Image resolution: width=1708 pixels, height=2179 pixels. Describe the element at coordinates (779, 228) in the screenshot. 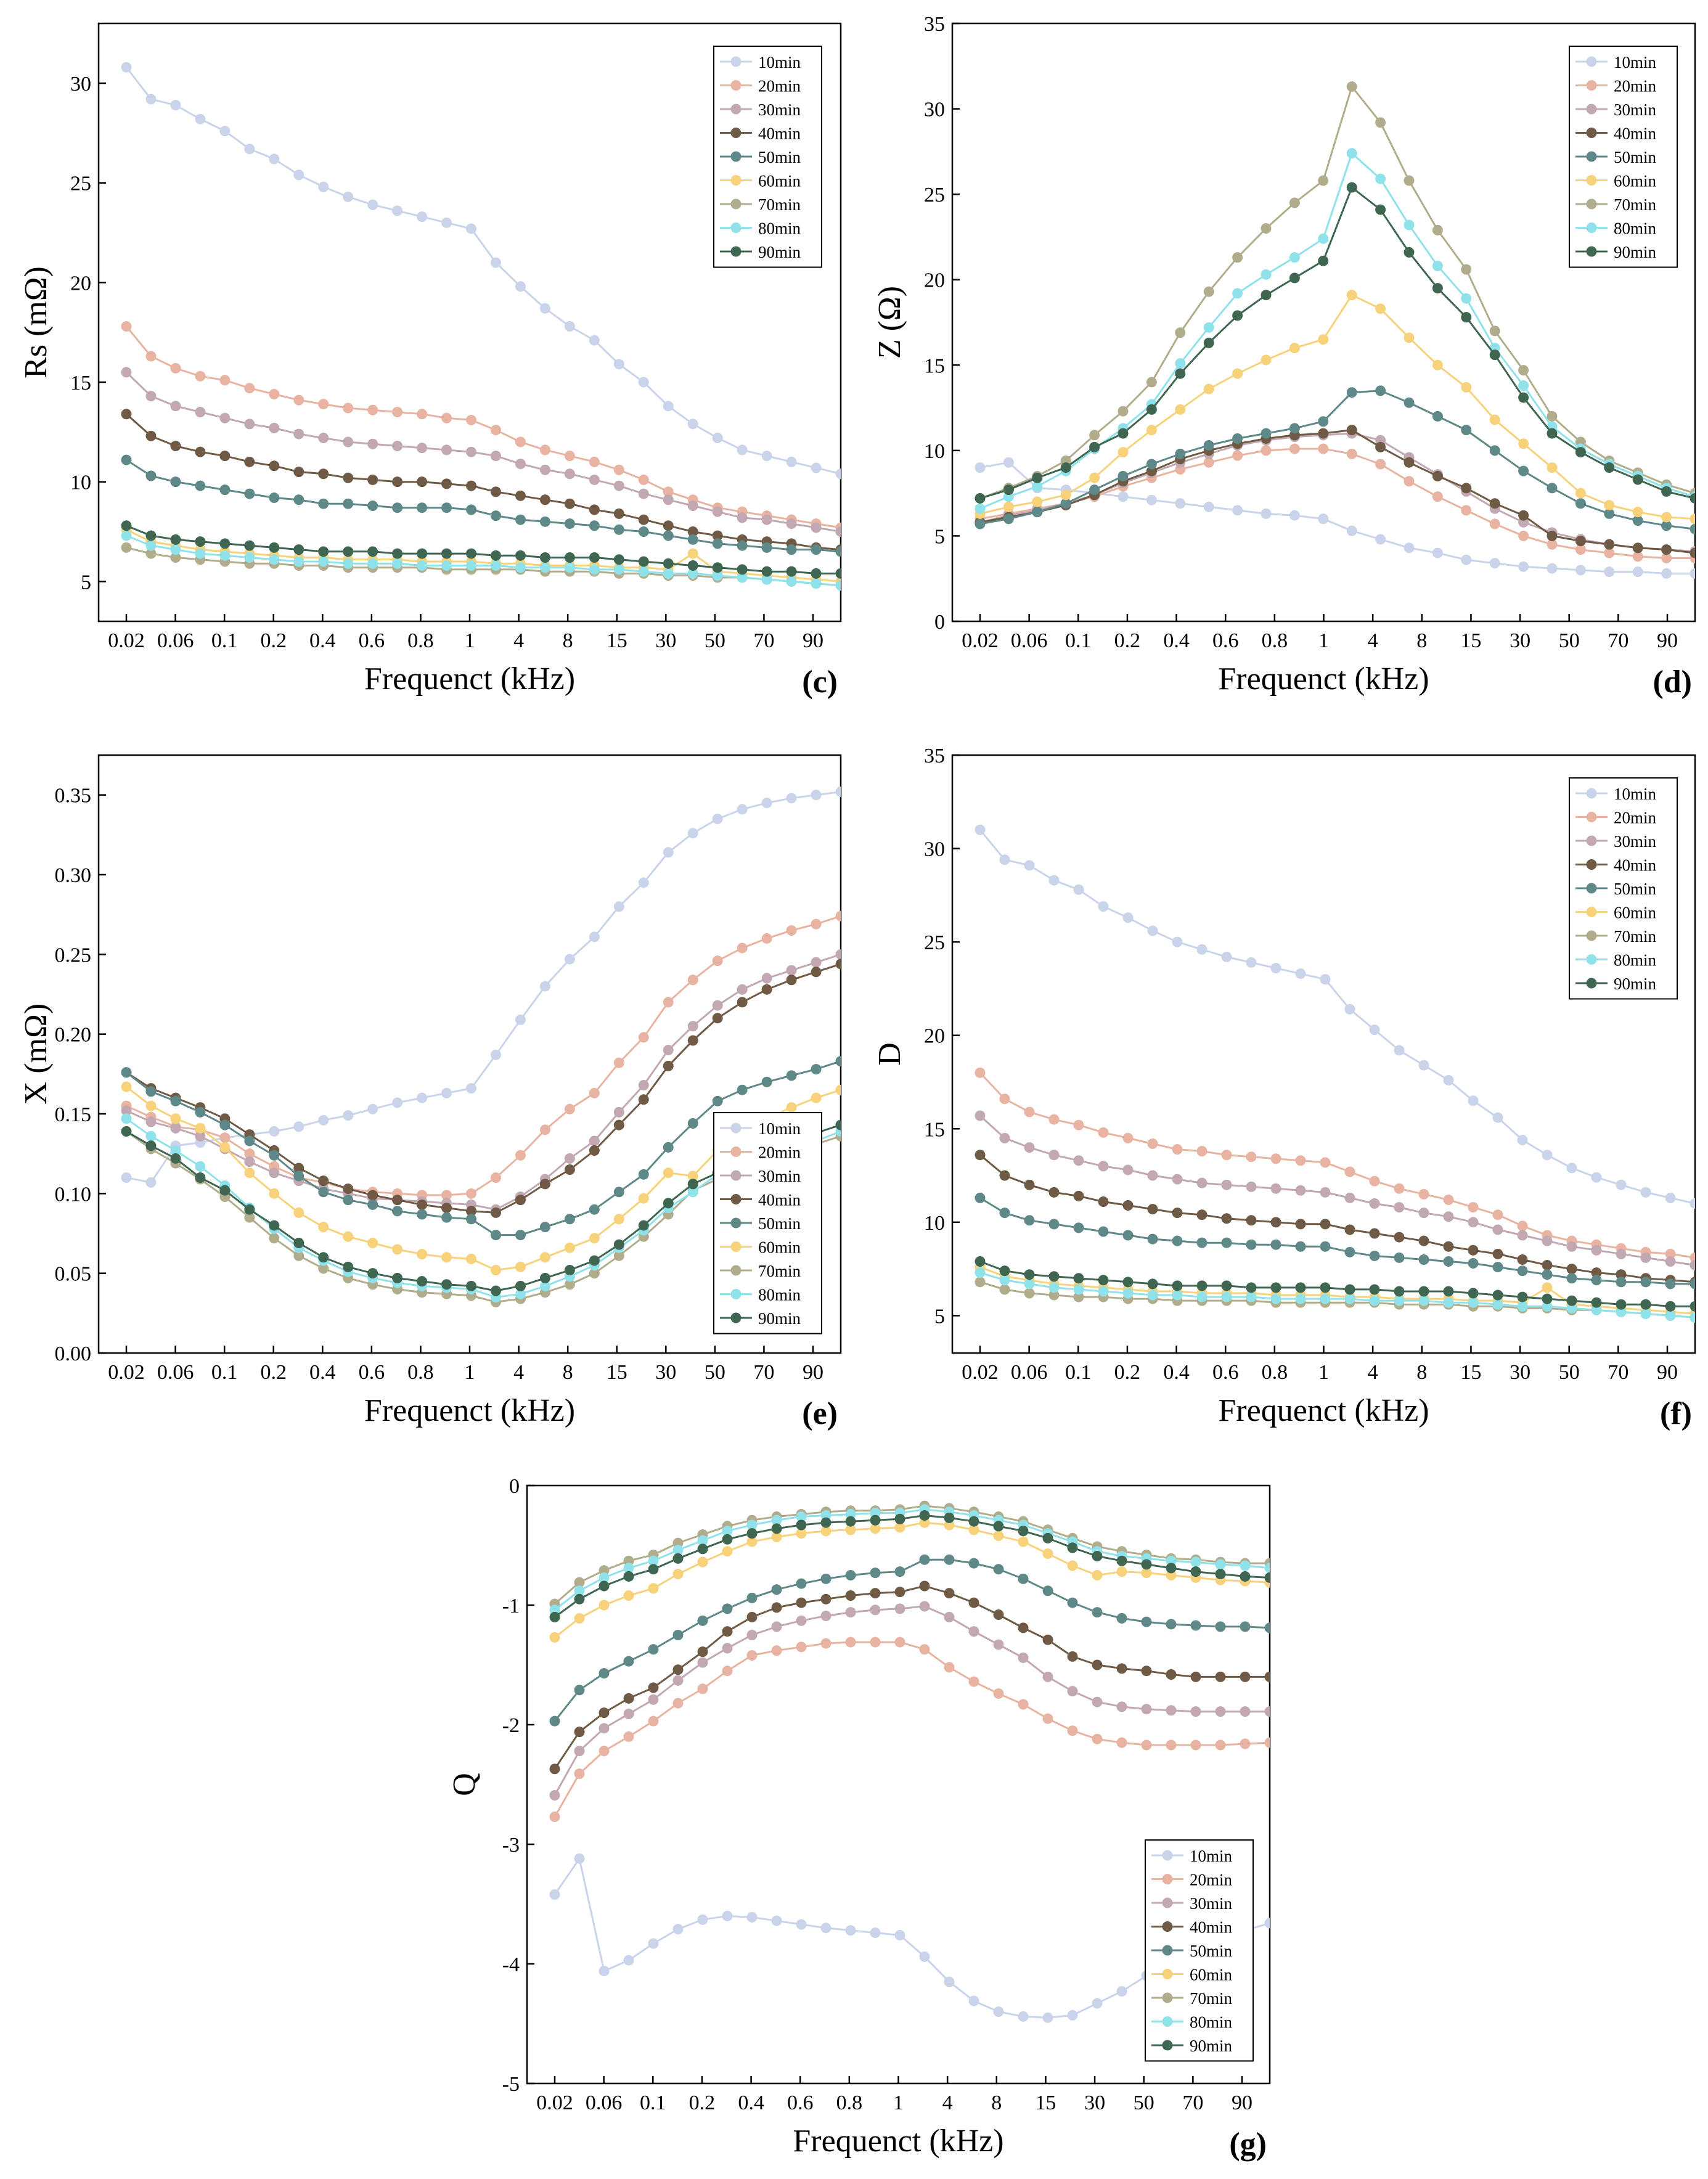

I see `legend-label: 80min` at that location.